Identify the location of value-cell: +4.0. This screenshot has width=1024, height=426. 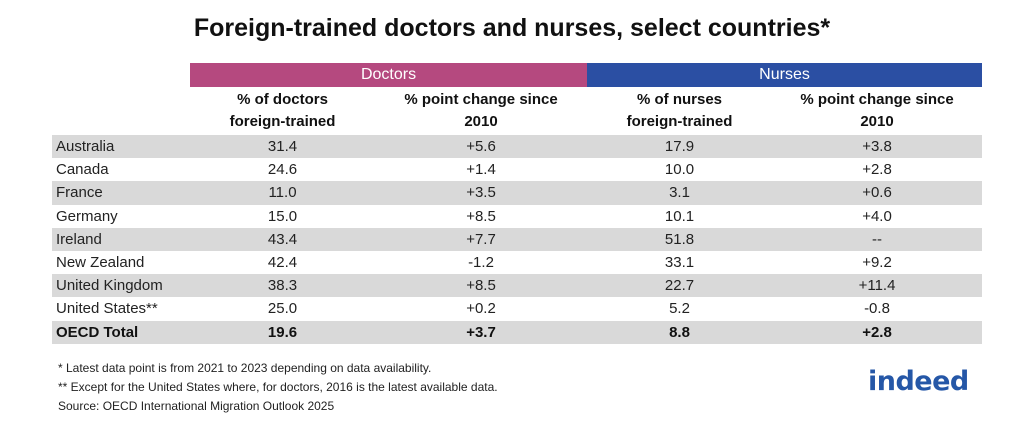
(877, 216).